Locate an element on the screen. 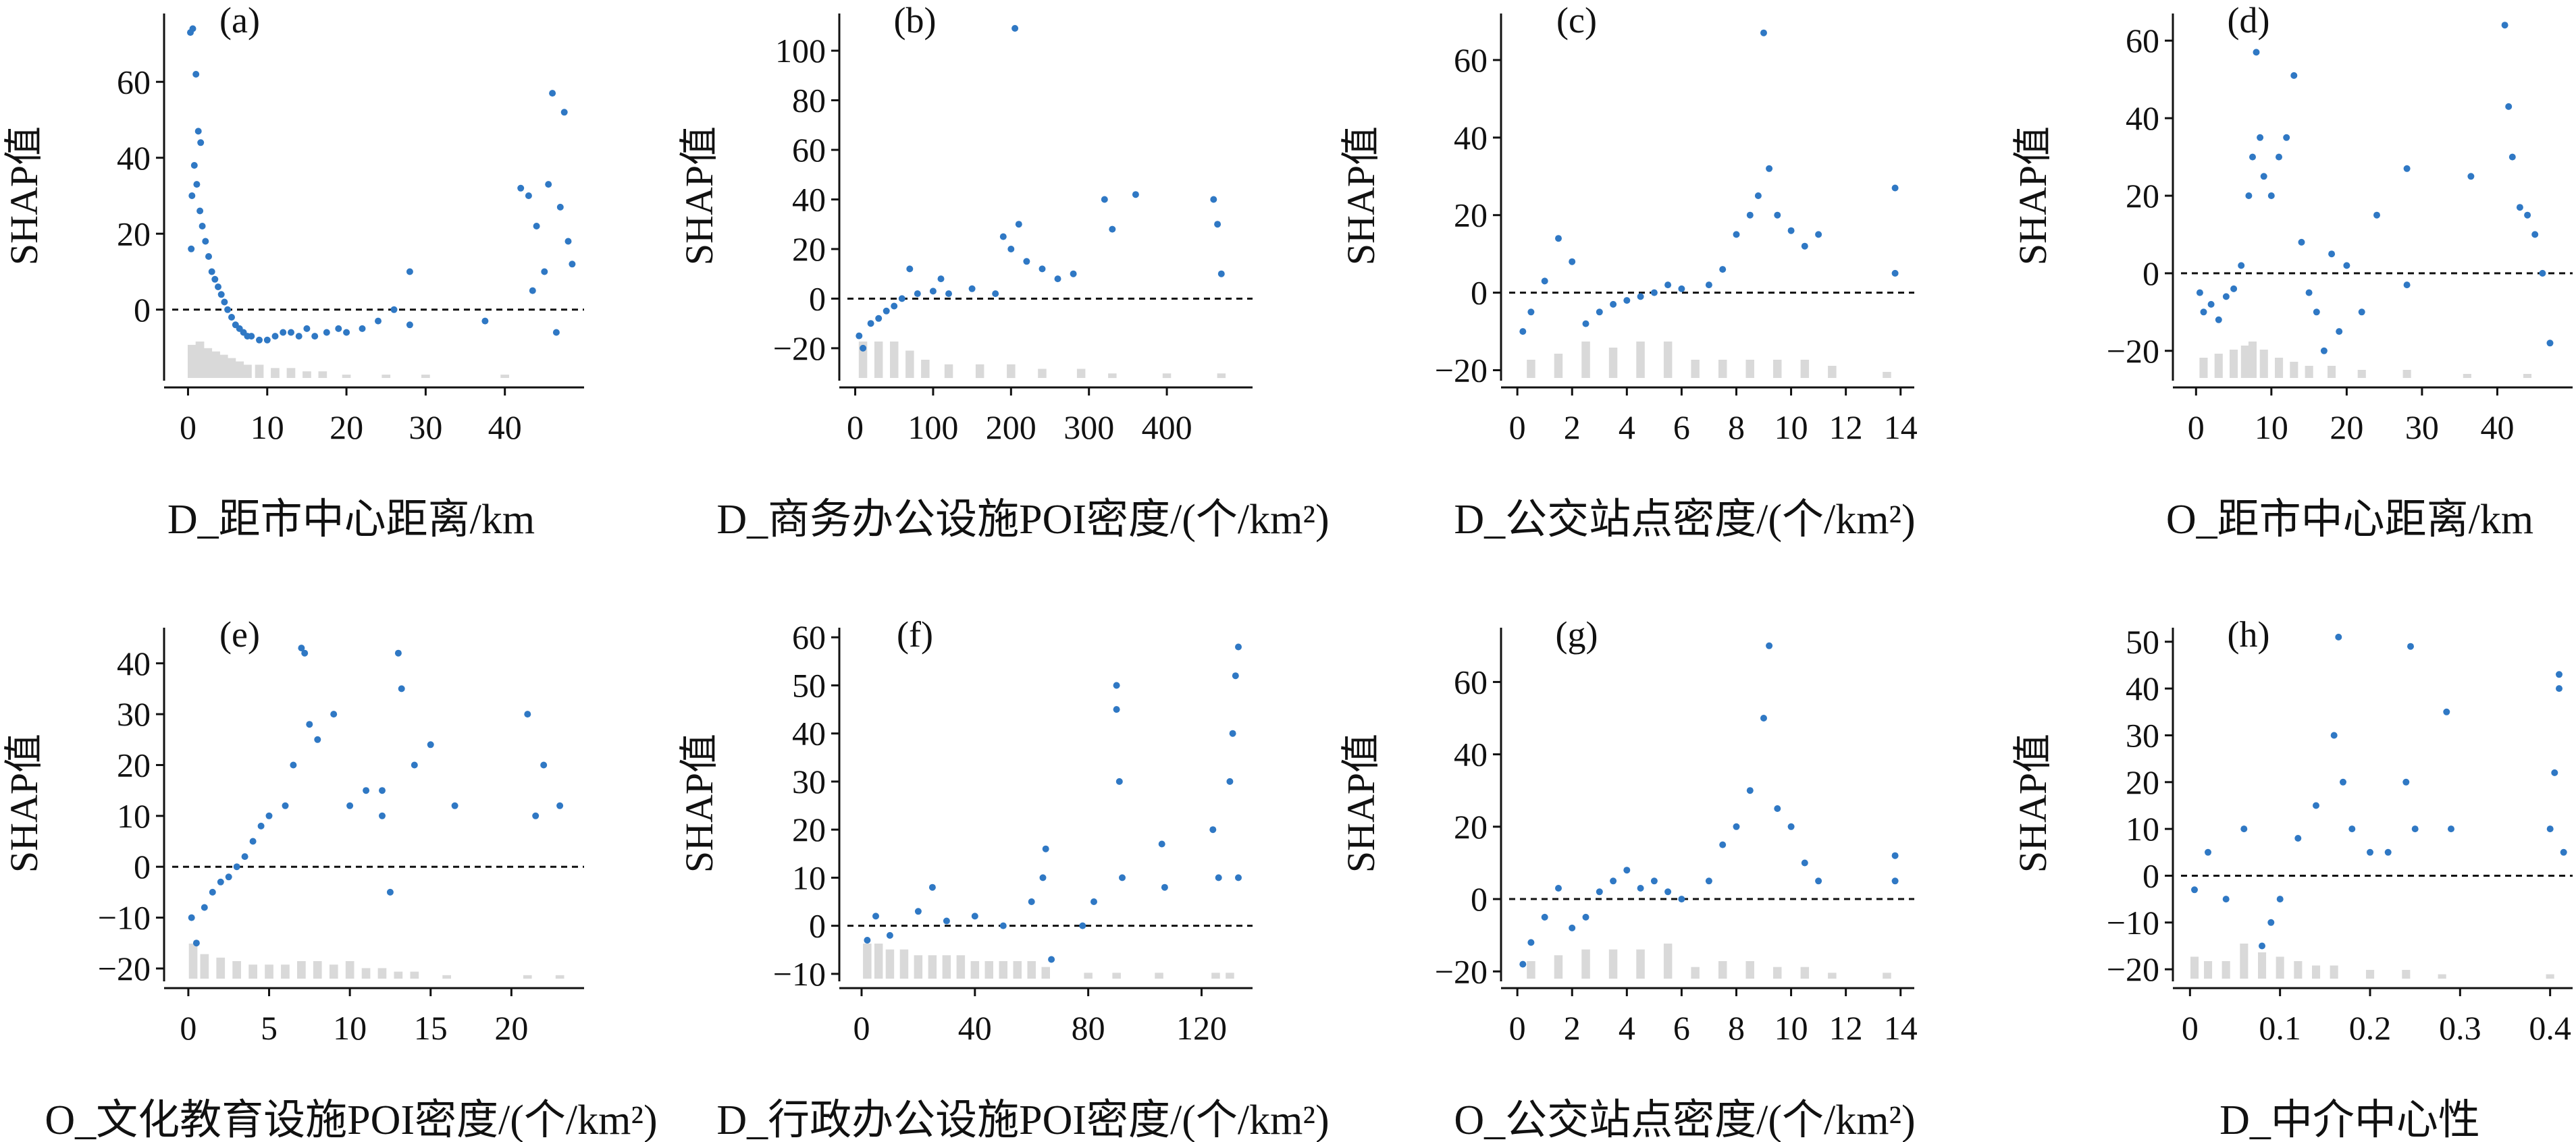 Image resolution: width=2576 pixels, height=1142 pixels. y-axis-label: SHAP值 is located at coordinates (699, 804).